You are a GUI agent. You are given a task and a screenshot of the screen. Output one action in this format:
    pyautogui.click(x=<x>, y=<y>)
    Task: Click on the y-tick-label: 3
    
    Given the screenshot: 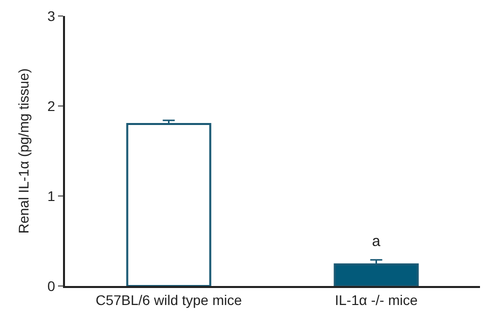 What is the action you would take?
    pyautogui.click(x=51, y=16)
    